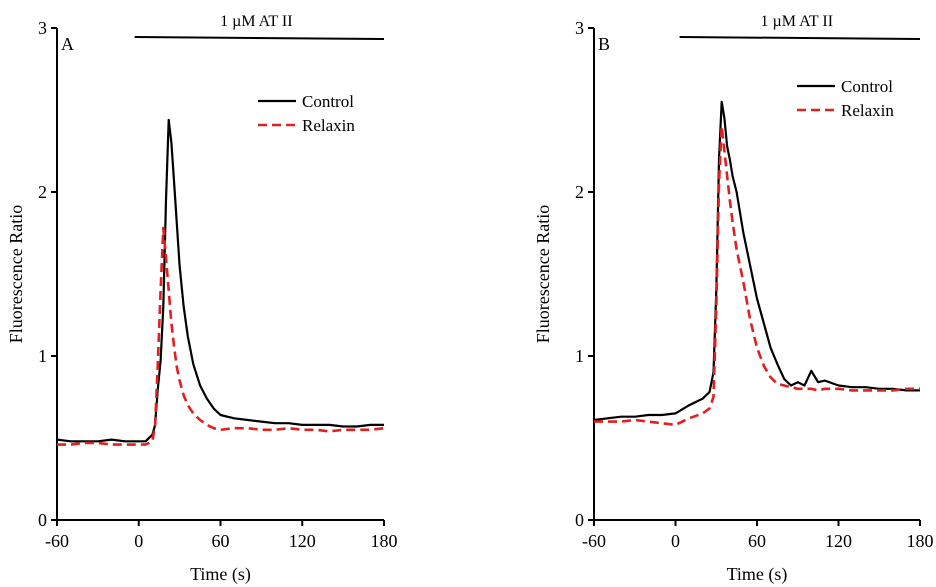  Describe the element at coordinates (67, 44) in the screenshot. I see `panel-label: A` at that location.